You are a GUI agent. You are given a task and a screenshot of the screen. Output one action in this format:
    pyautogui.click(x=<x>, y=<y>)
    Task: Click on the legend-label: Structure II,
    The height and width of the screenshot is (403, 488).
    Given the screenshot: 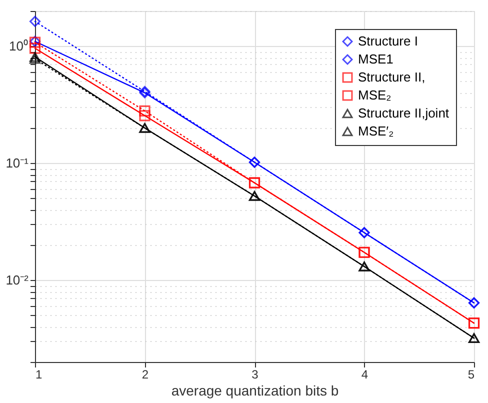 What is the action you would take?
    pyautogui.click(x=392, y=77)
    